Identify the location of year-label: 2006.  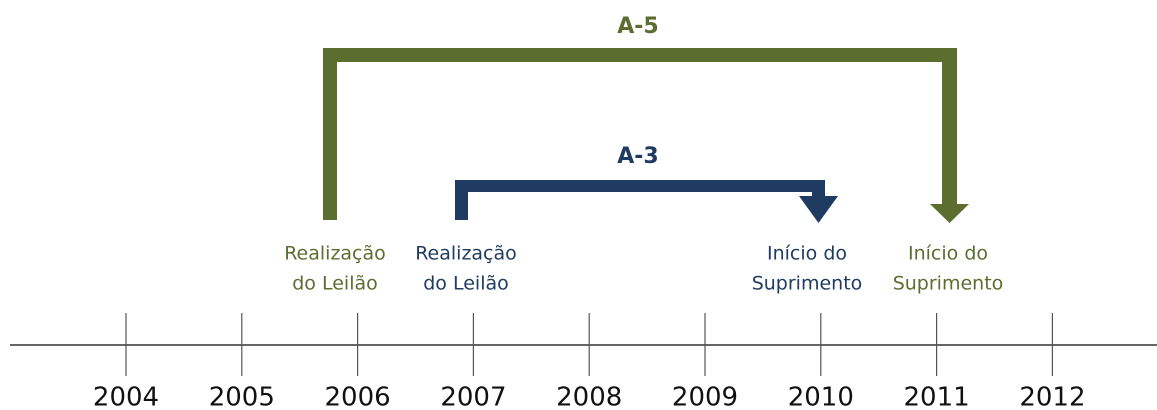
(358, 396).